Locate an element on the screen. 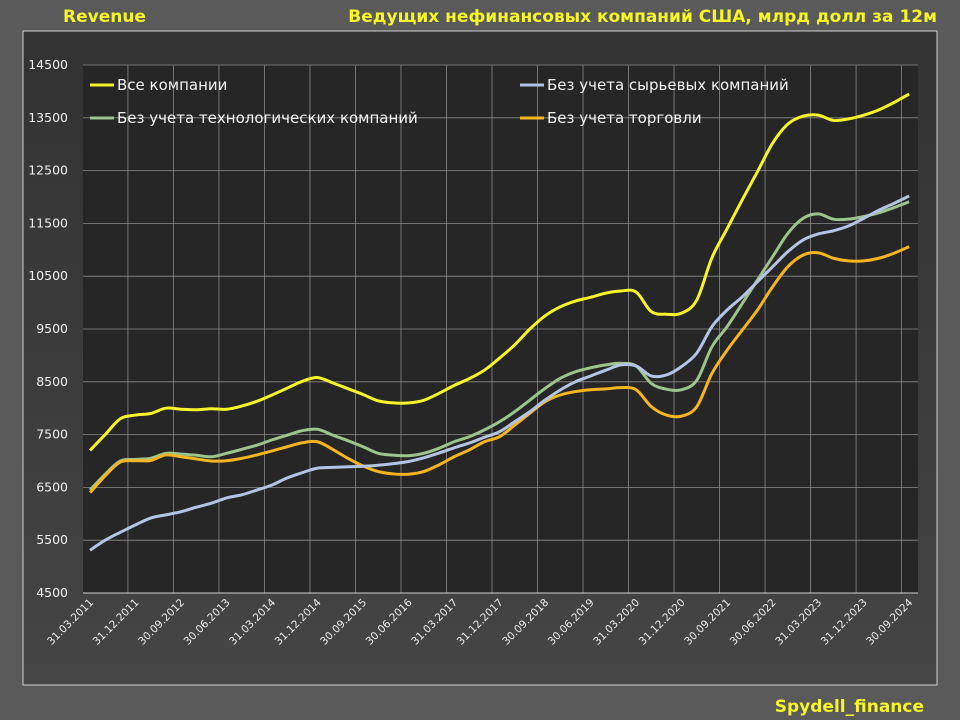  y-tick-label: 6500 is located at coordinates (52, 486).